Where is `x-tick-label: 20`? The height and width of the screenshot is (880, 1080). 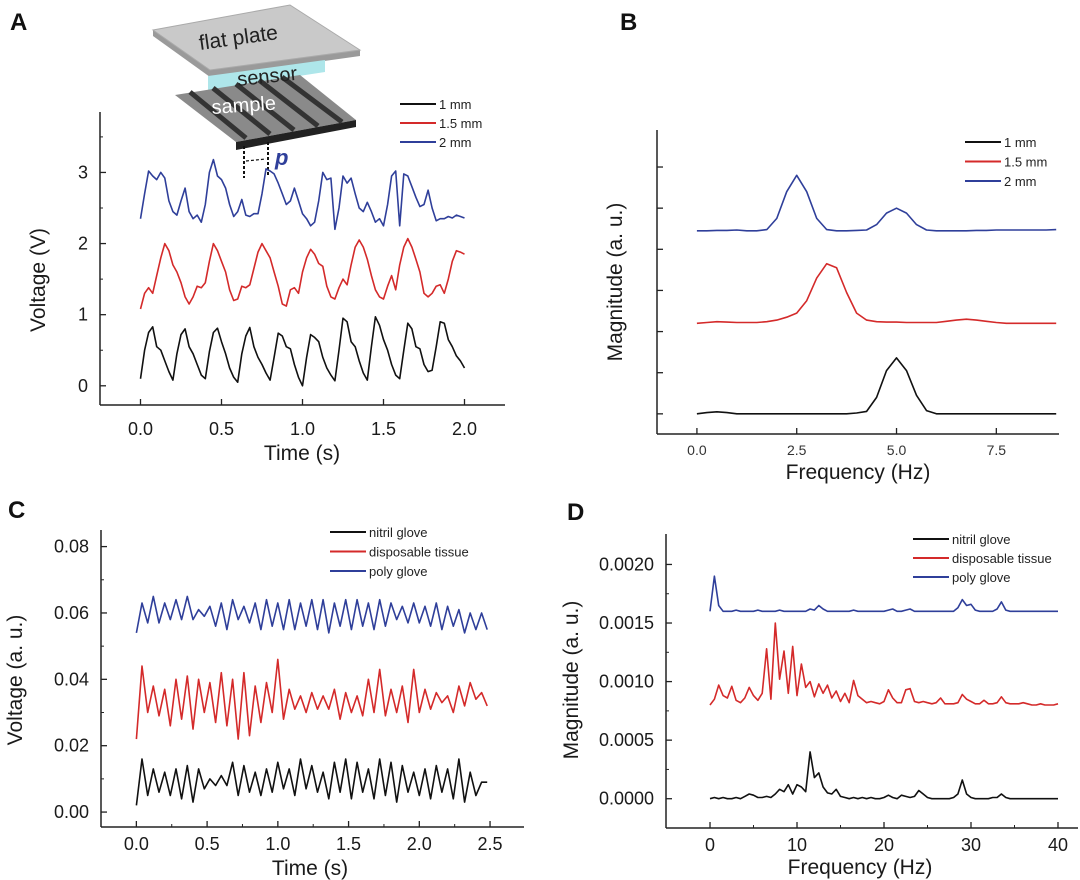 x-tick-label: 20 is located at coordinates (884, 845).